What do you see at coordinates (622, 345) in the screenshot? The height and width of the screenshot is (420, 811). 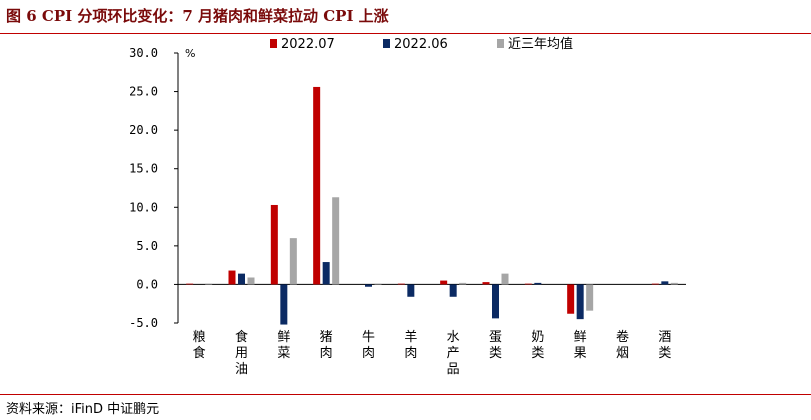 I see `x-category-label: 卷烟` at bounding box center [622, 345].